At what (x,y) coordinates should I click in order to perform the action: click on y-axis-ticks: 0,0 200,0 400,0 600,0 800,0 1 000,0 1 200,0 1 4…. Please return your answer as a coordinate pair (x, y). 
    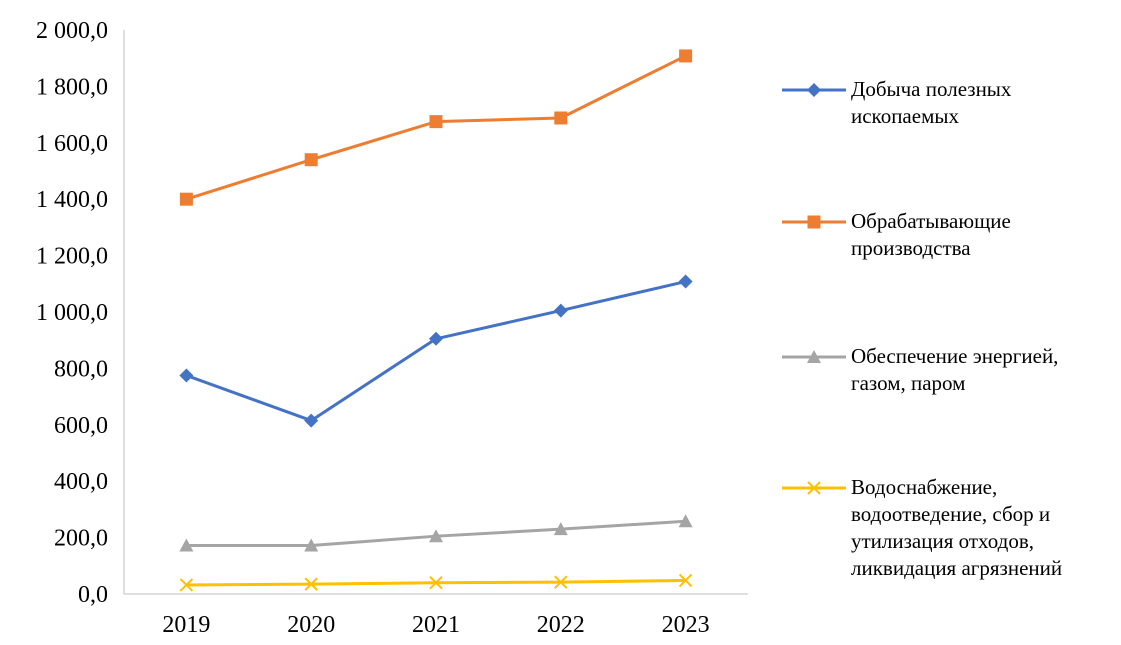
    Looking at the image, I should click on (72, 313).